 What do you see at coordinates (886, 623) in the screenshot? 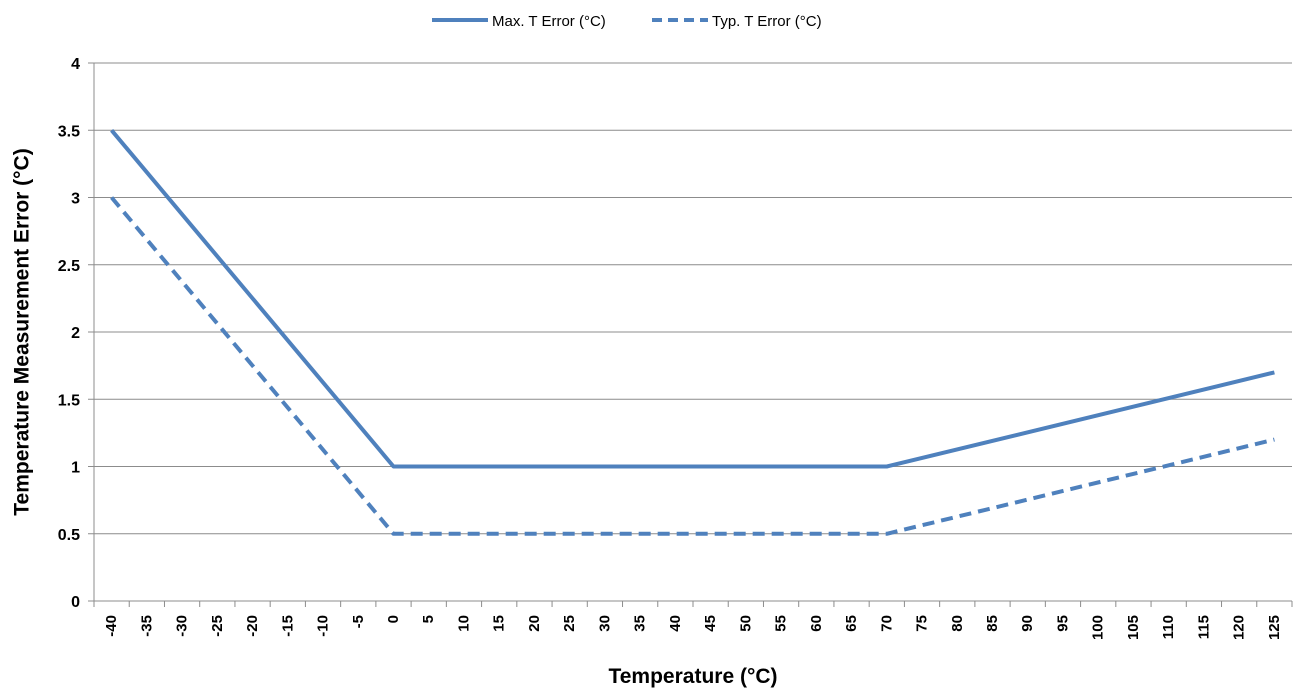
I see `x-tick-label: 70` at bounding box center [886, 623].